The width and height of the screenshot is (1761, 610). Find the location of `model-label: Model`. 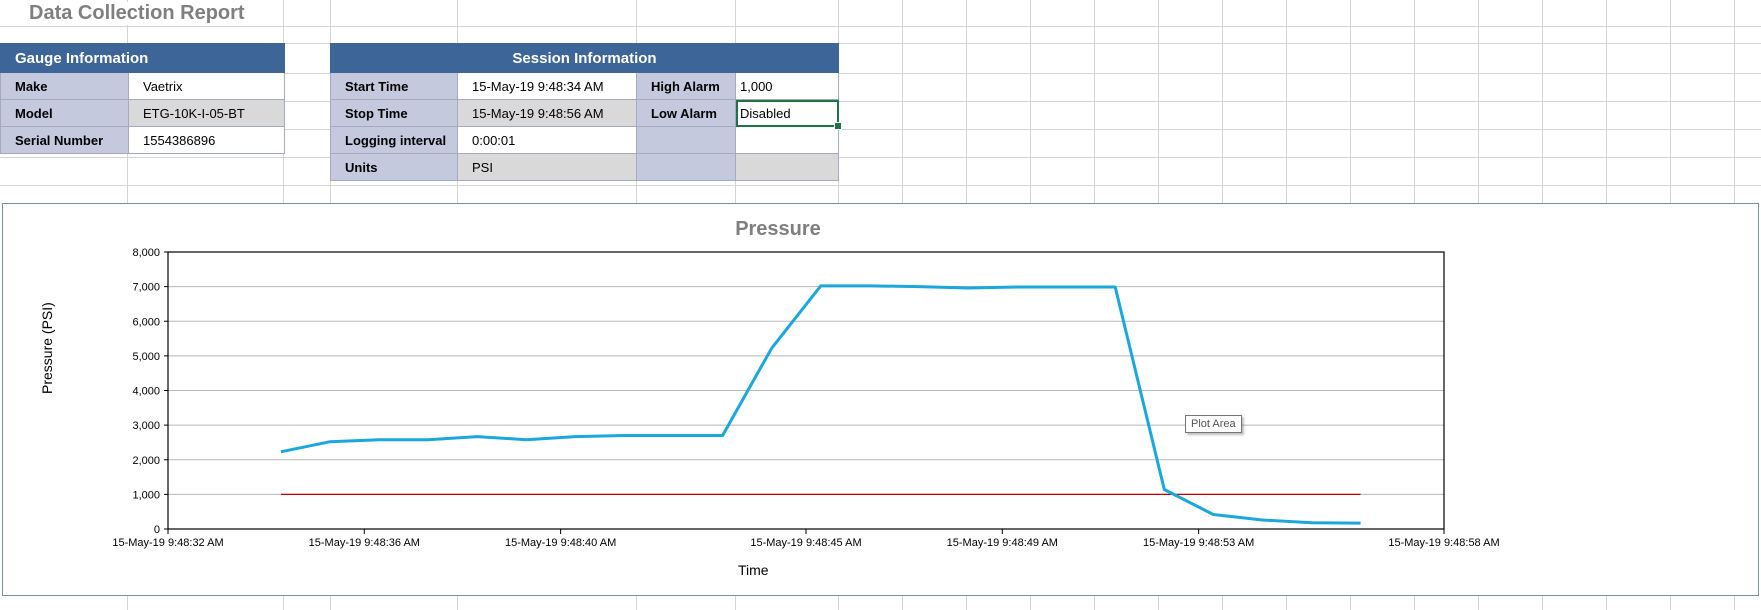

model-label: Model is located at coordinates (64, 113).